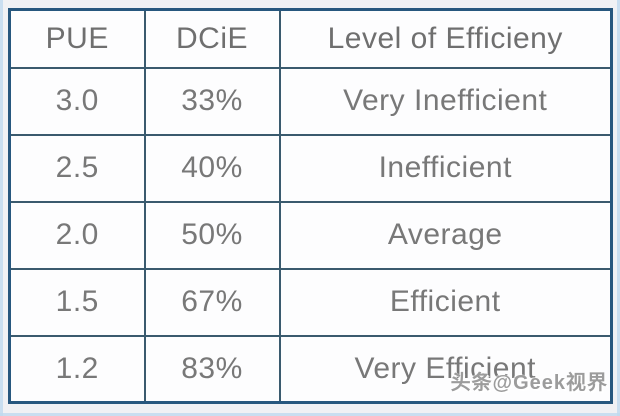  Describe the element at coordinates (445, 168) in the screenshot. I see `cell-level: Inefficient` at that location.